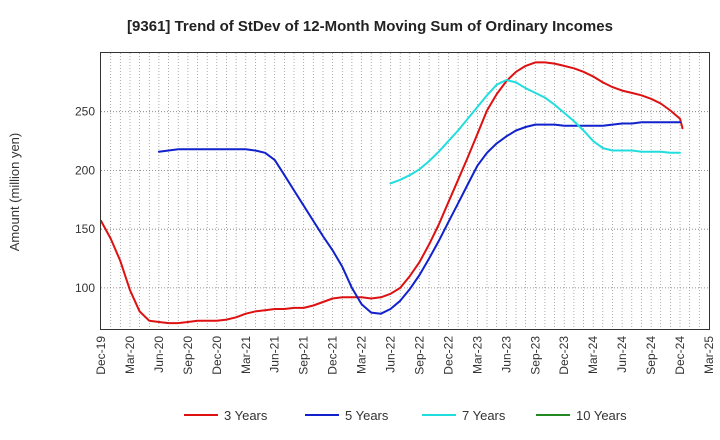  What do you see at coordinates (159, 354) in the screenshot?
I see `x-tick-label: Jun-20` at bounding box center [159, 354].